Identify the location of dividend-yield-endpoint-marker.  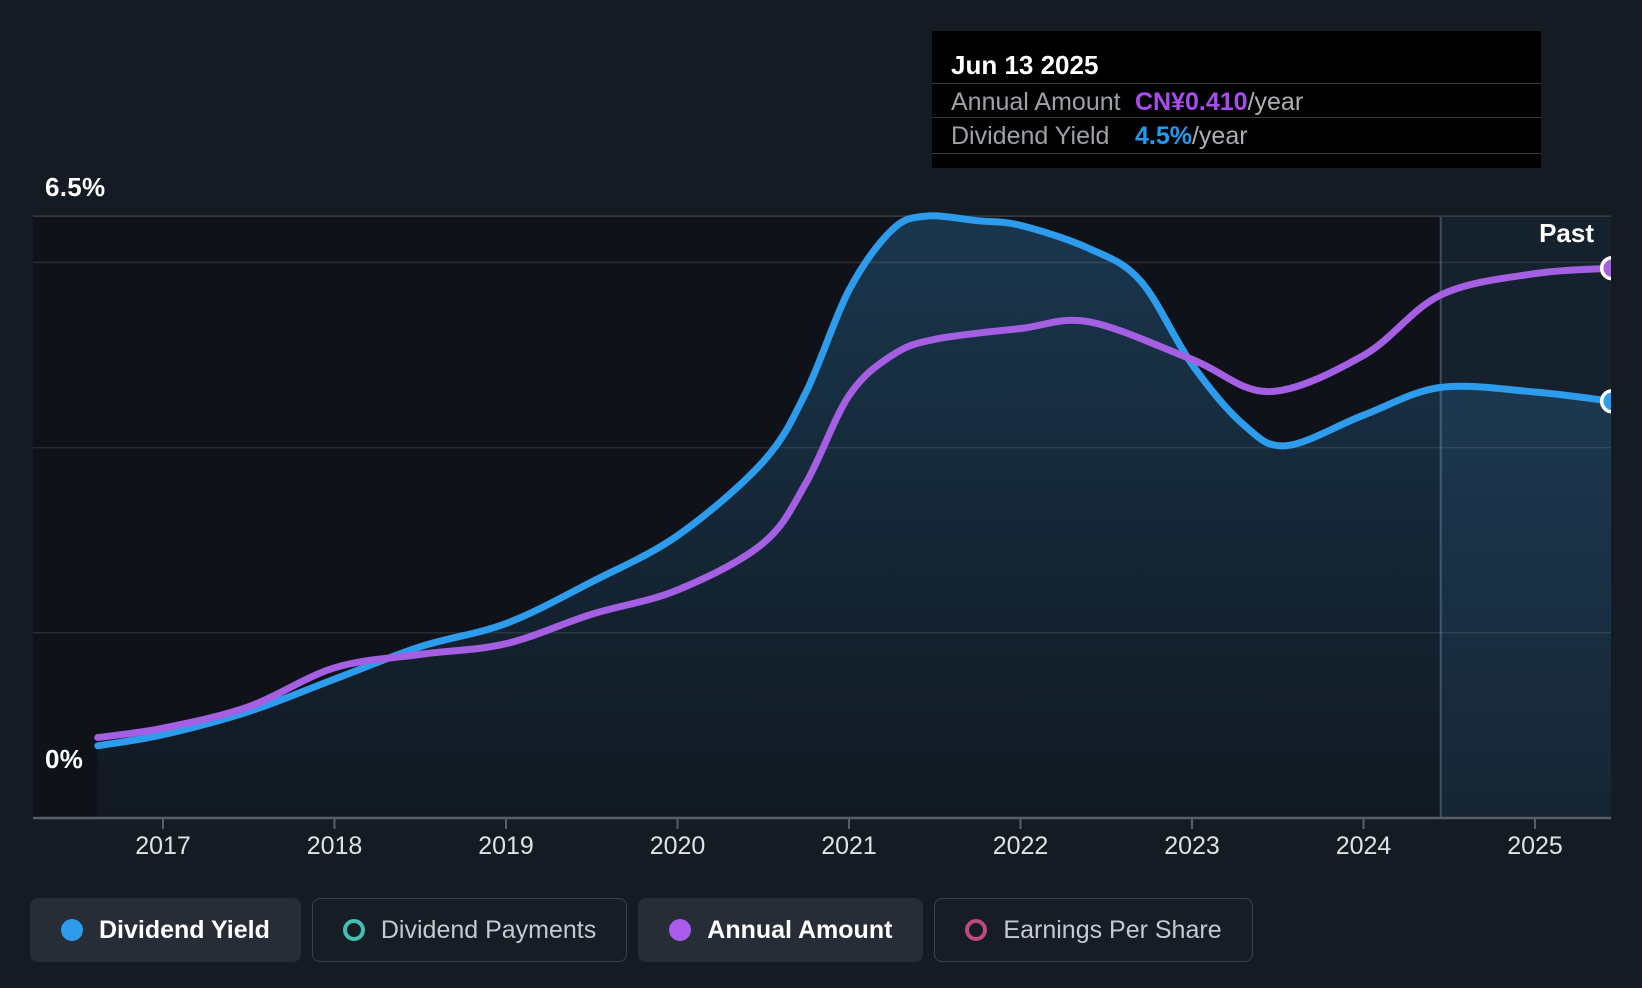
(1605, 401).